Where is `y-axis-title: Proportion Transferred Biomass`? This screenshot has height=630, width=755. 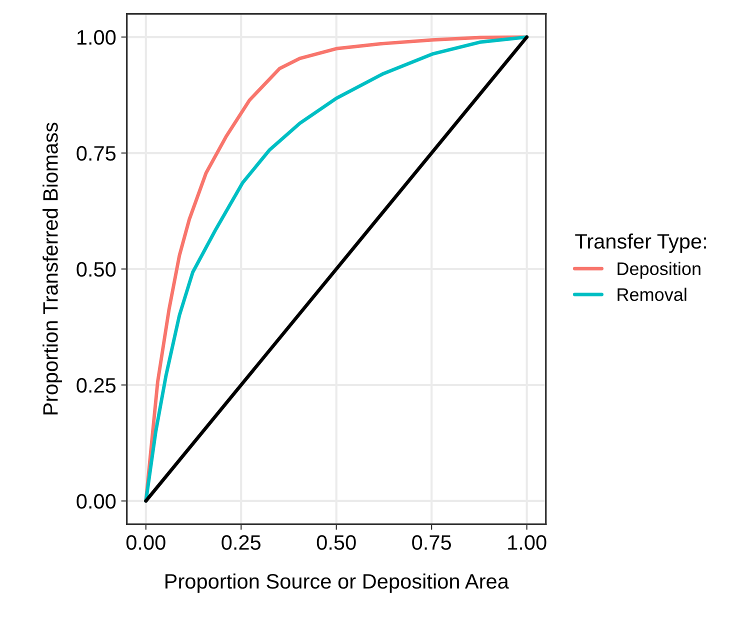 y-axis-title: Proportion Transferred Biomass is located at coordinates (52, 268).